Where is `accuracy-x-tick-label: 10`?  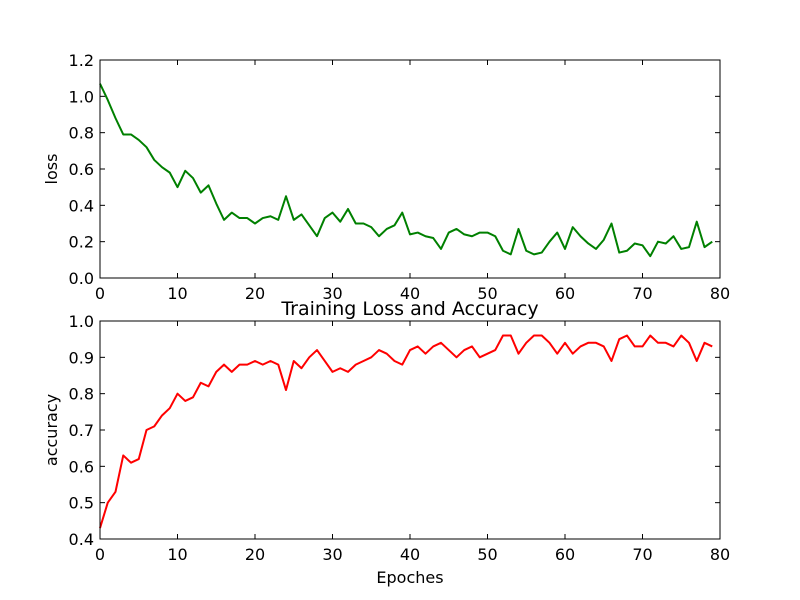 accuracy-x-tick-label: 10 is located at coordinates (177, 554).